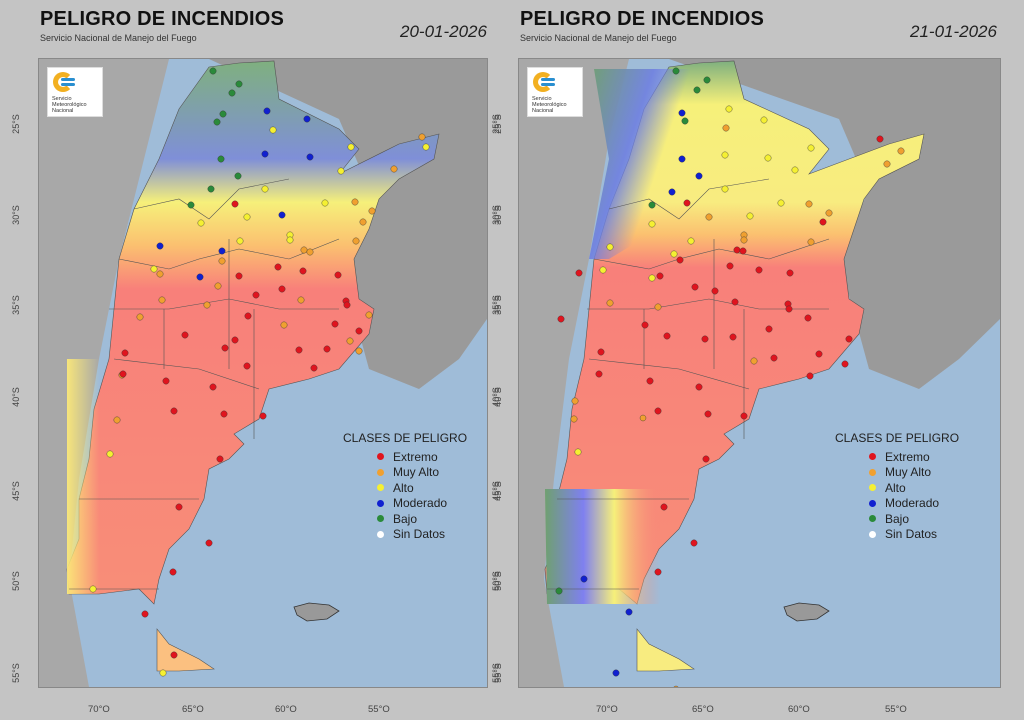  Describe the element at coordinates (622, 546) in the screenshot. I see `patagonia-west-zone` at that location.